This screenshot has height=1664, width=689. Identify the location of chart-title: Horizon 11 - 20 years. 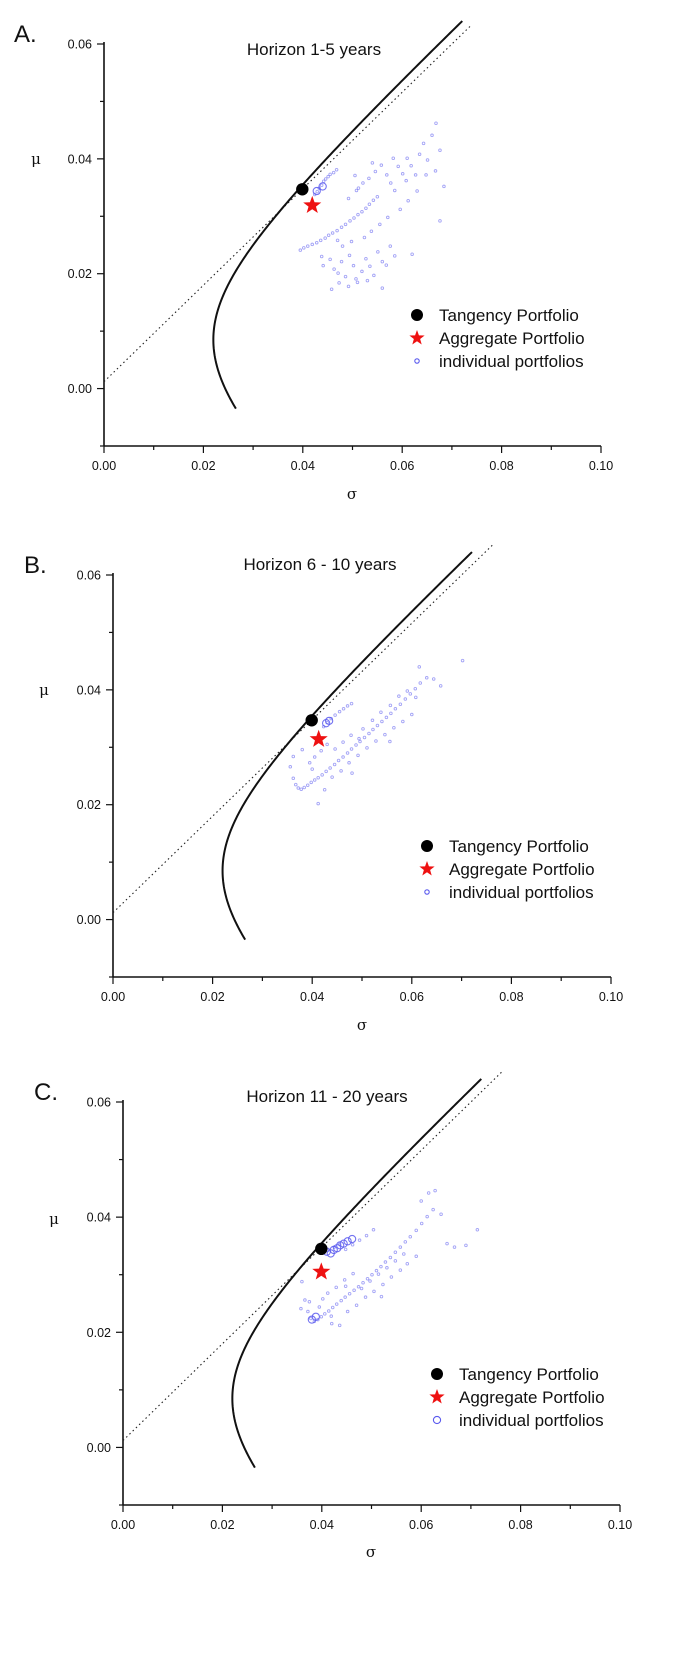
(326, 1096).